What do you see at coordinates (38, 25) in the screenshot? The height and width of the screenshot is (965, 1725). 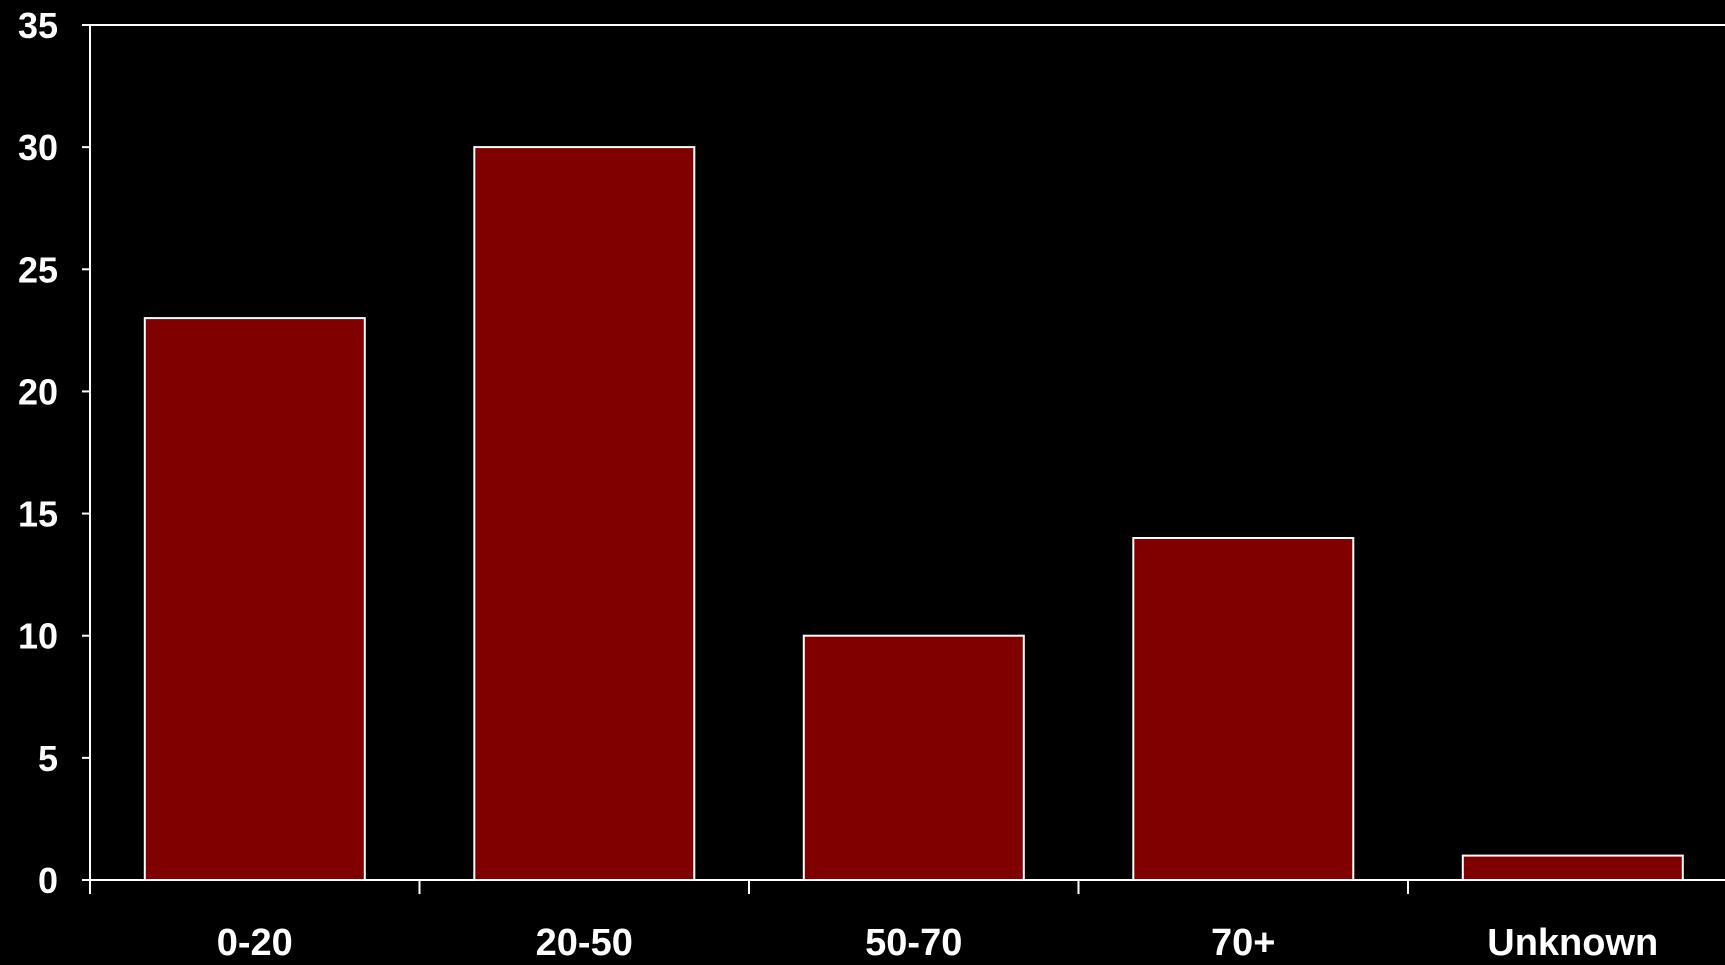 I see `y-tick-label: 35` at bounding box center [38, 25].